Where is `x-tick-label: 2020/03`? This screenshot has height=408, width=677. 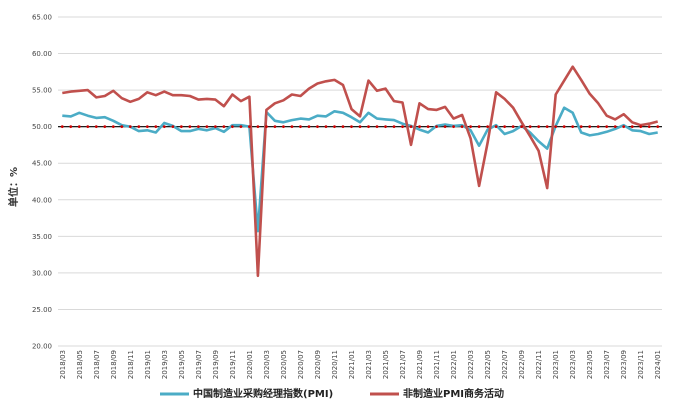 x-tick-label: 2020/03 is located at coordinates (267, 364).